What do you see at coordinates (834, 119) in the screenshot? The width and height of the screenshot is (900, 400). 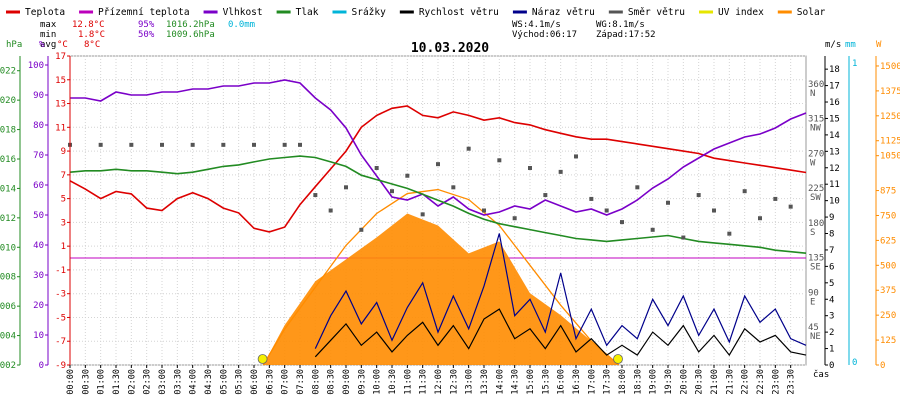 I see `ms-tick-label: 15` at bounding box center [834, 119].